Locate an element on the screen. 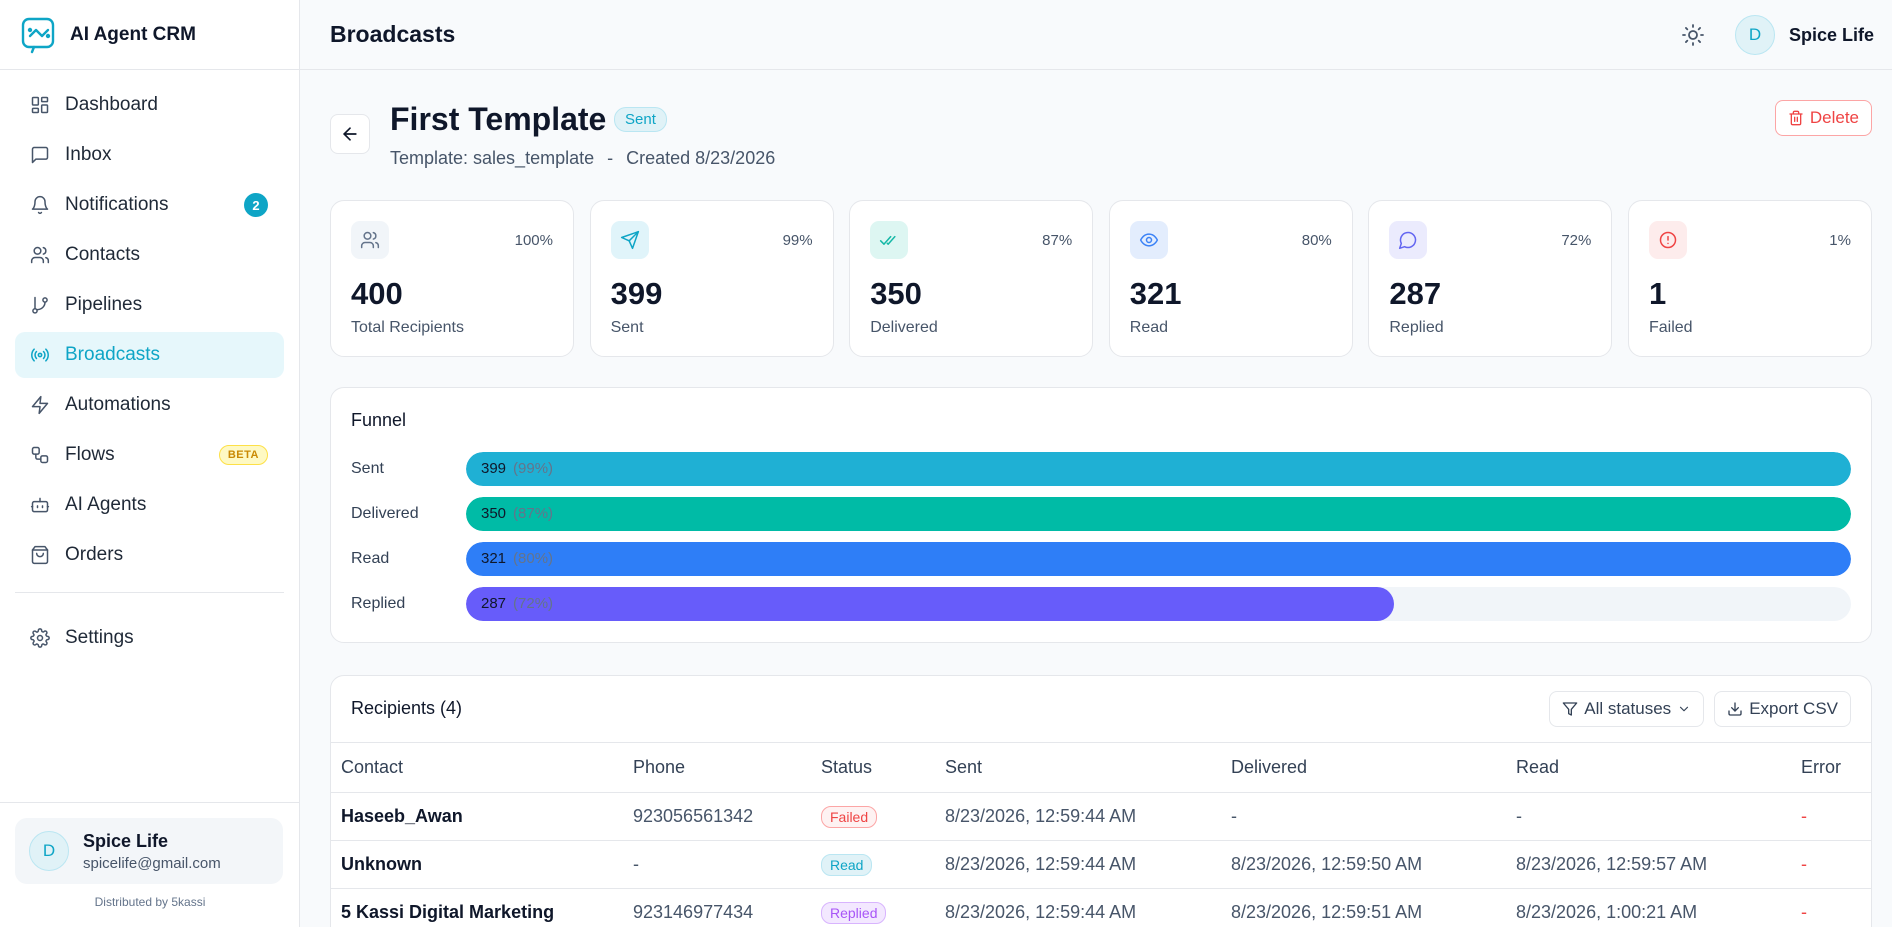 This screenshot has height=927, width=1892. stat-value: 1 is located at coordinates (1657, 293).